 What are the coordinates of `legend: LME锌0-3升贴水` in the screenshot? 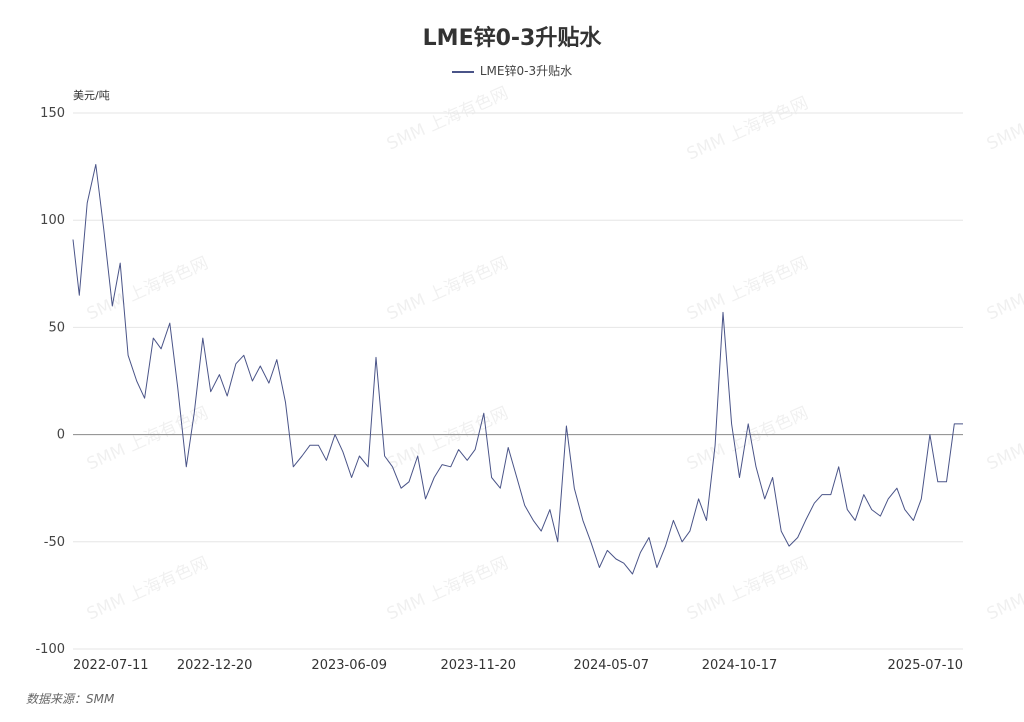 It's located at (512, 70).